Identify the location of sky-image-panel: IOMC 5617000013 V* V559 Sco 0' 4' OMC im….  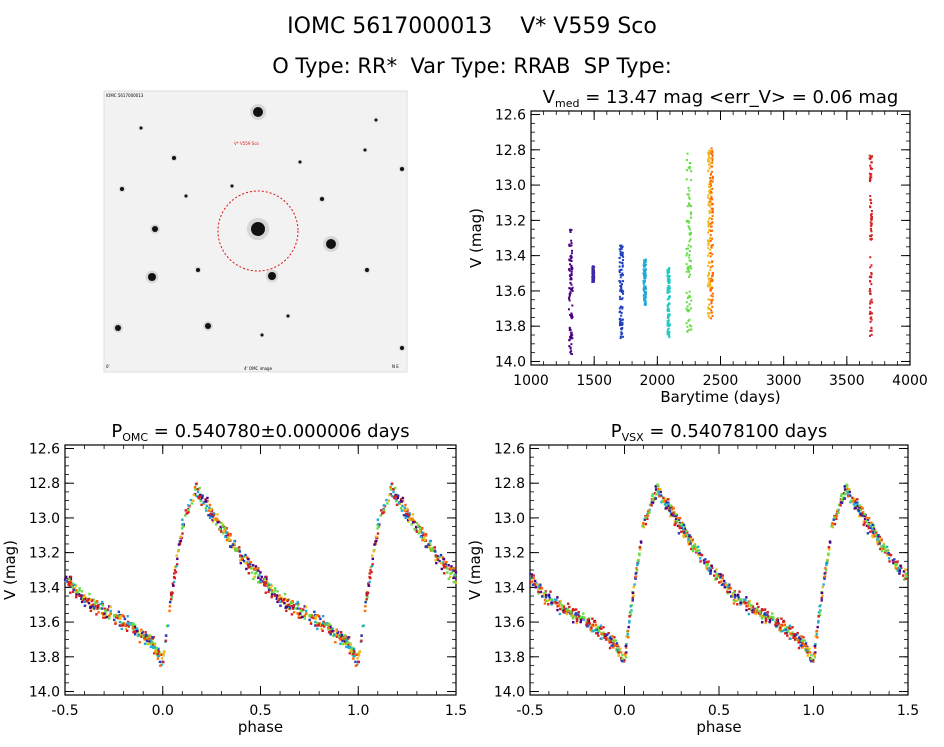
(255, 231).